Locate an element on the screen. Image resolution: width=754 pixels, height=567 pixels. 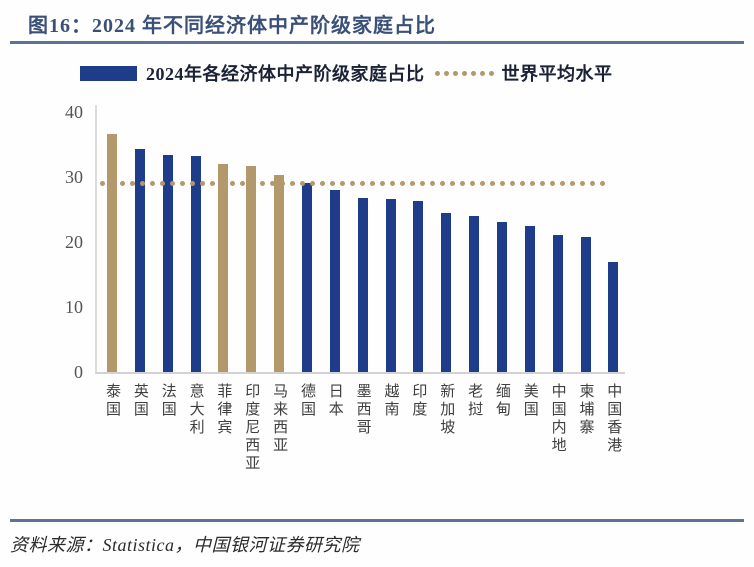
footer-divider-line is located at coordinates (377, 520).